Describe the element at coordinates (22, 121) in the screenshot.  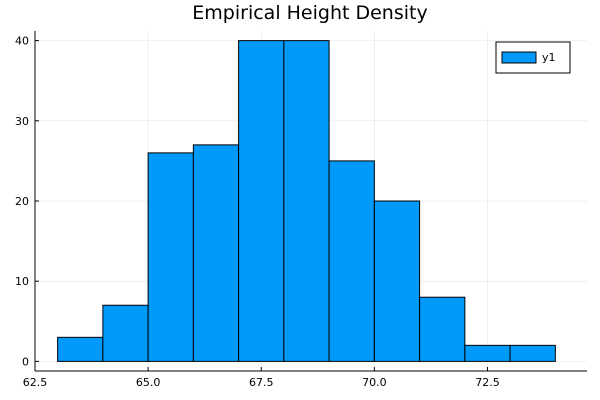
I see `y-tick-label: 30` at that location.